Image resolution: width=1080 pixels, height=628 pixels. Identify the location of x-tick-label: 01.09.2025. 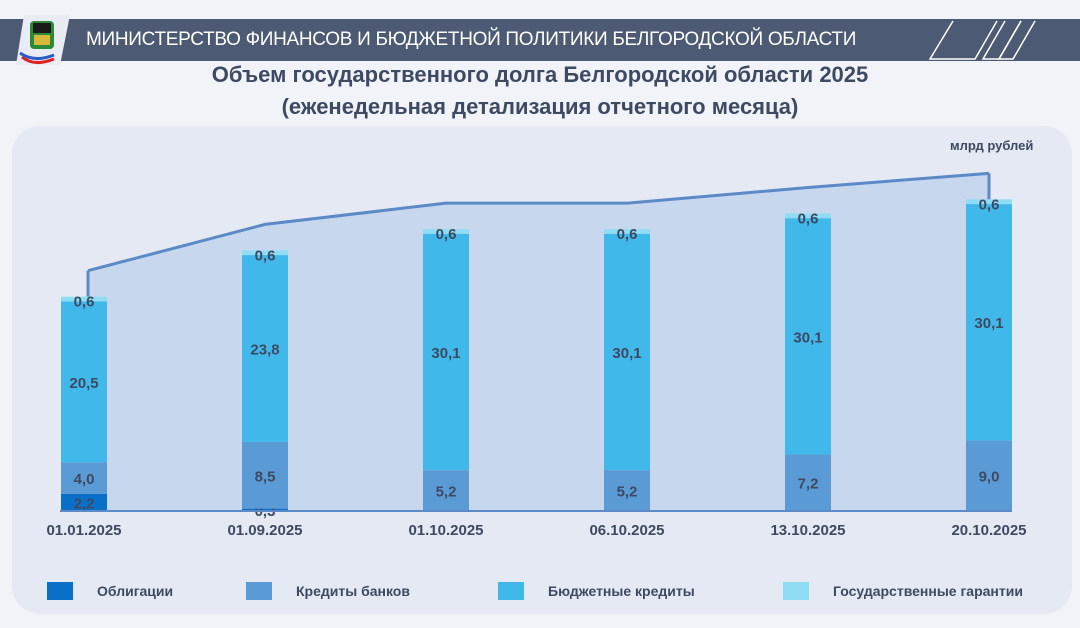
(264, 530).